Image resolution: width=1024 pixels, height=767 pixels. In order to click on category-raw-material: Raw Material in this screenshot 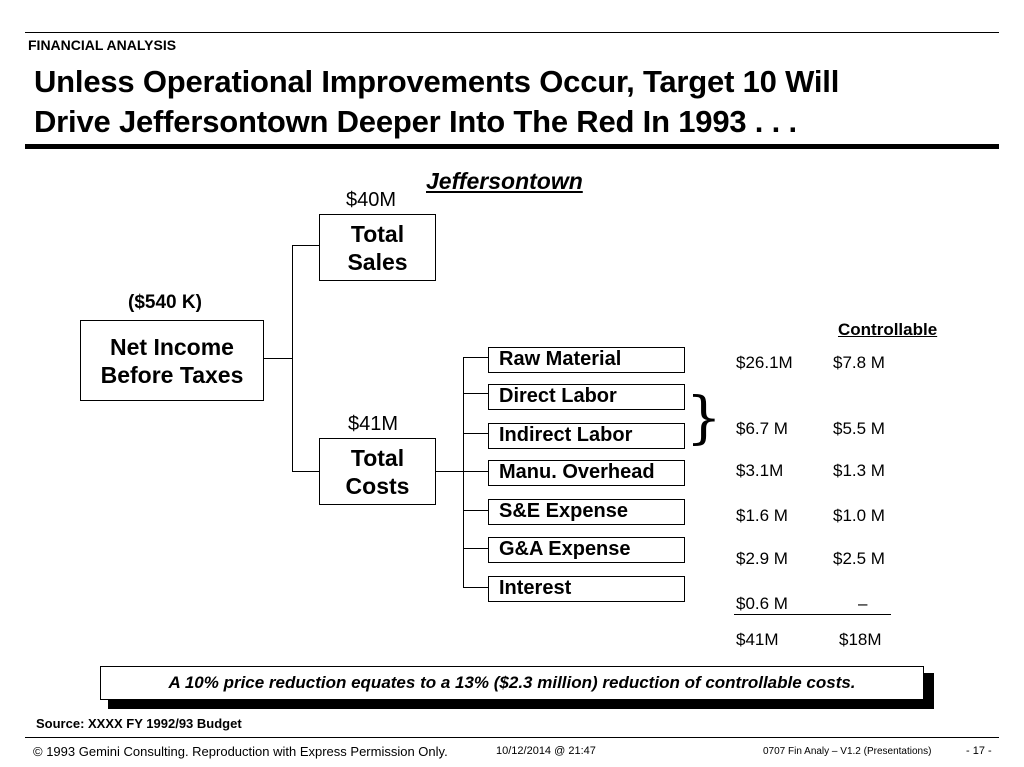, I will do `click(586, 360)`.